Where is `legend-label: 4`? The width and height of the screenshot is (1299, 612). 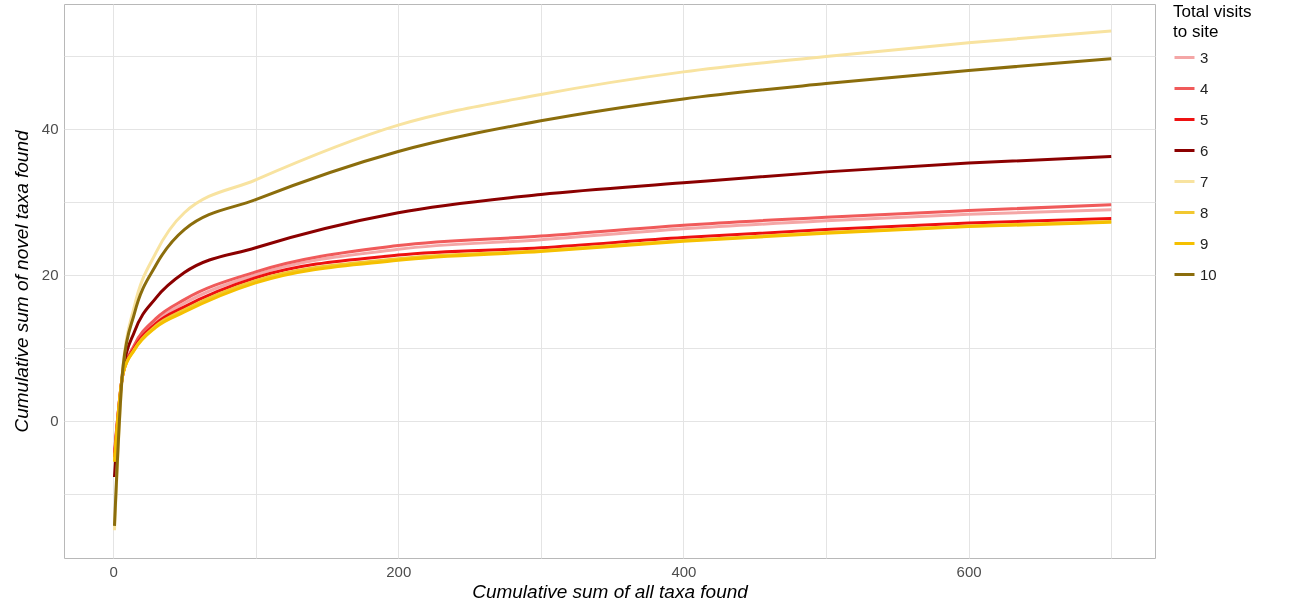
legend-label: 4 is located at coordinates (1204, 88).